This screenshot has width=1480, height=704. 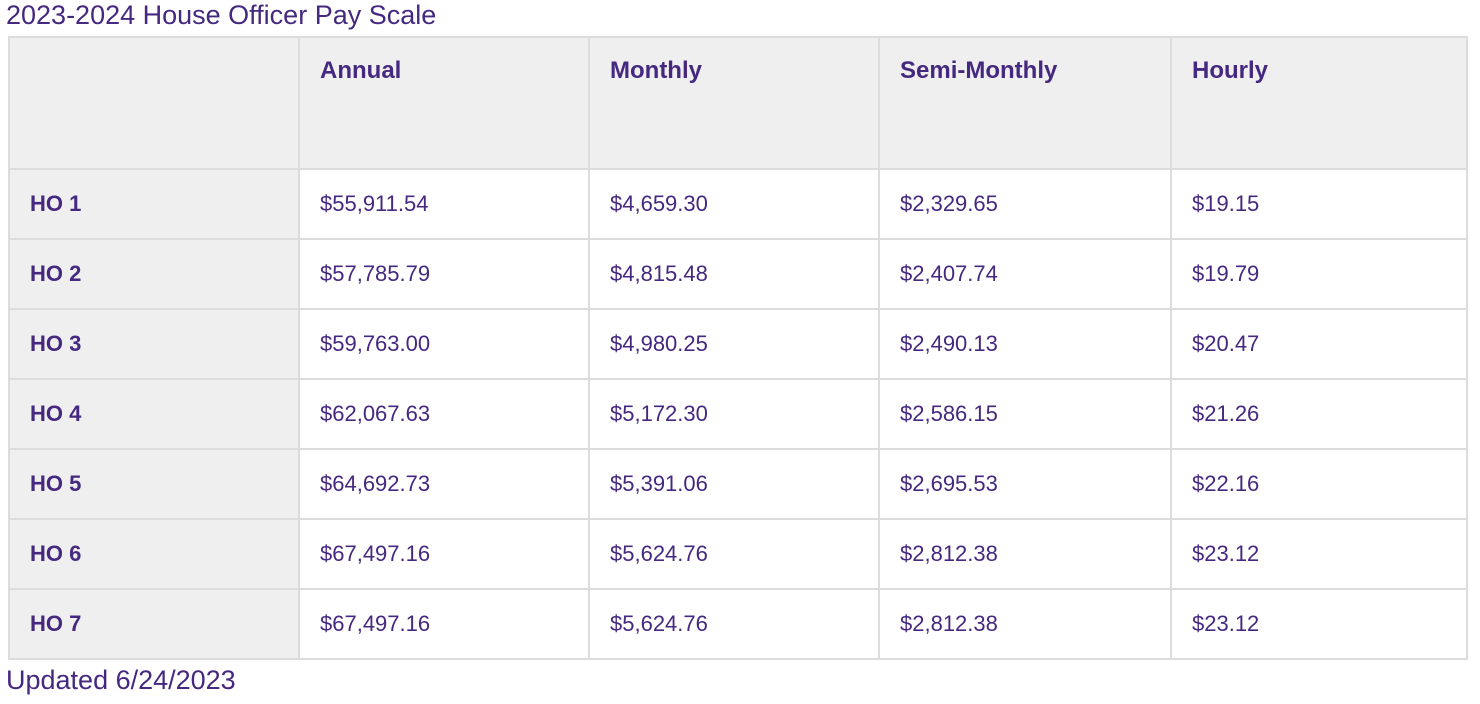 What do you see at coordinates (444, 484) in the screenshot?
I see `cell-annual: $64,692.73` at bounding box center [444, 484].